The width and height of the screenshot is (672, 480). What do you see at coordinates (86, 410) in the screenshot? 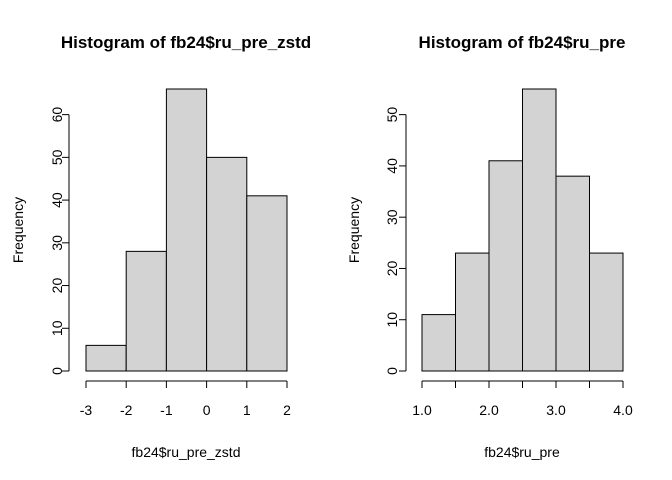
I see `x-tick-label: -3` at bounding box center [86, 410].